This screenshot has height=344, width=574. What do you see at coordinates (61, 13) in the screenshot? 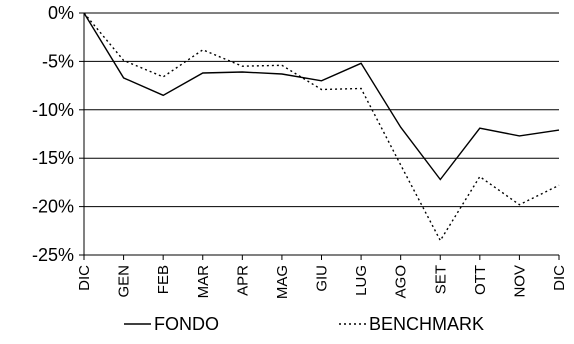
I see `y-tick-label: 0%` at bounding box center [61, 13].